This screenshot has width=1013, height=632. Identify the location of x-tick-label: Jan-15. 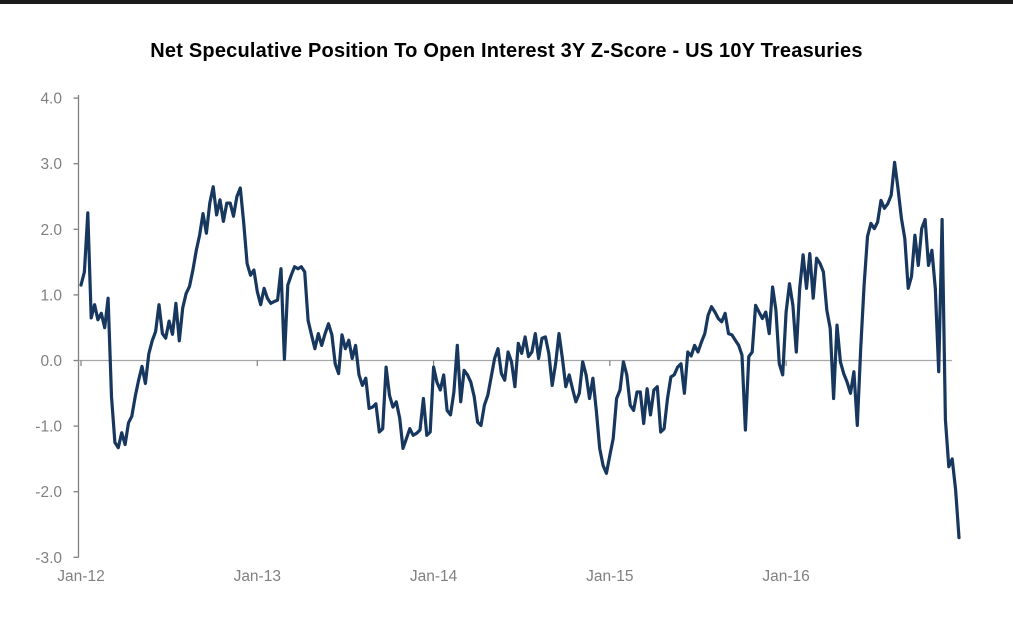
(609, 576).